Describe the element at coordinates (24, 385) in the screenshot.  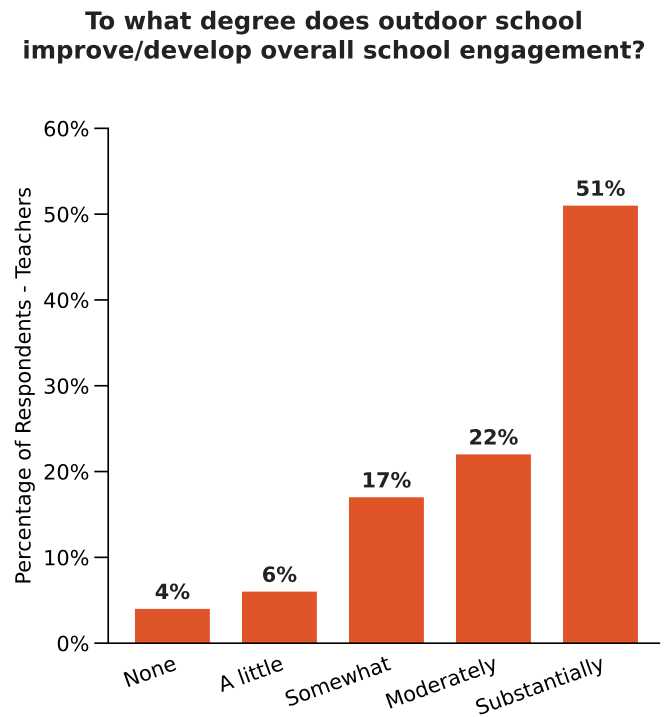
I see `y-axis-title: Percentage of Respondents - Teachers` at that location.